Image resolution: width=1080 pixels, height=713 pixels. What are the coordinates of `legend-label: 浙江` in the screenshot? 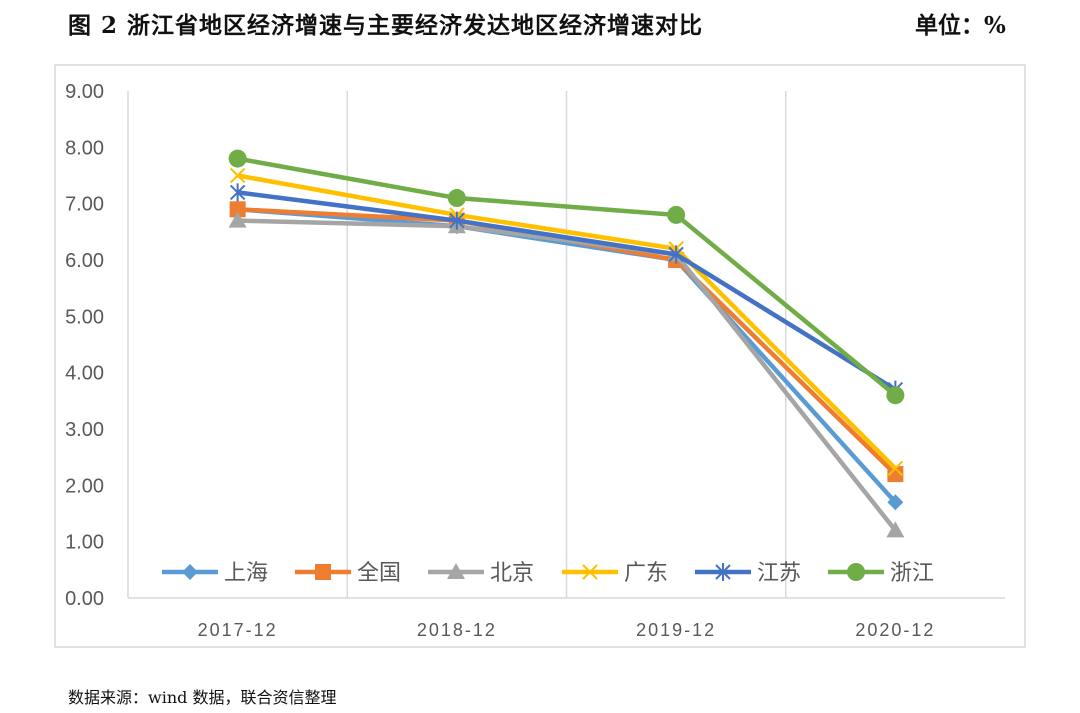 It's located at (912, 573).